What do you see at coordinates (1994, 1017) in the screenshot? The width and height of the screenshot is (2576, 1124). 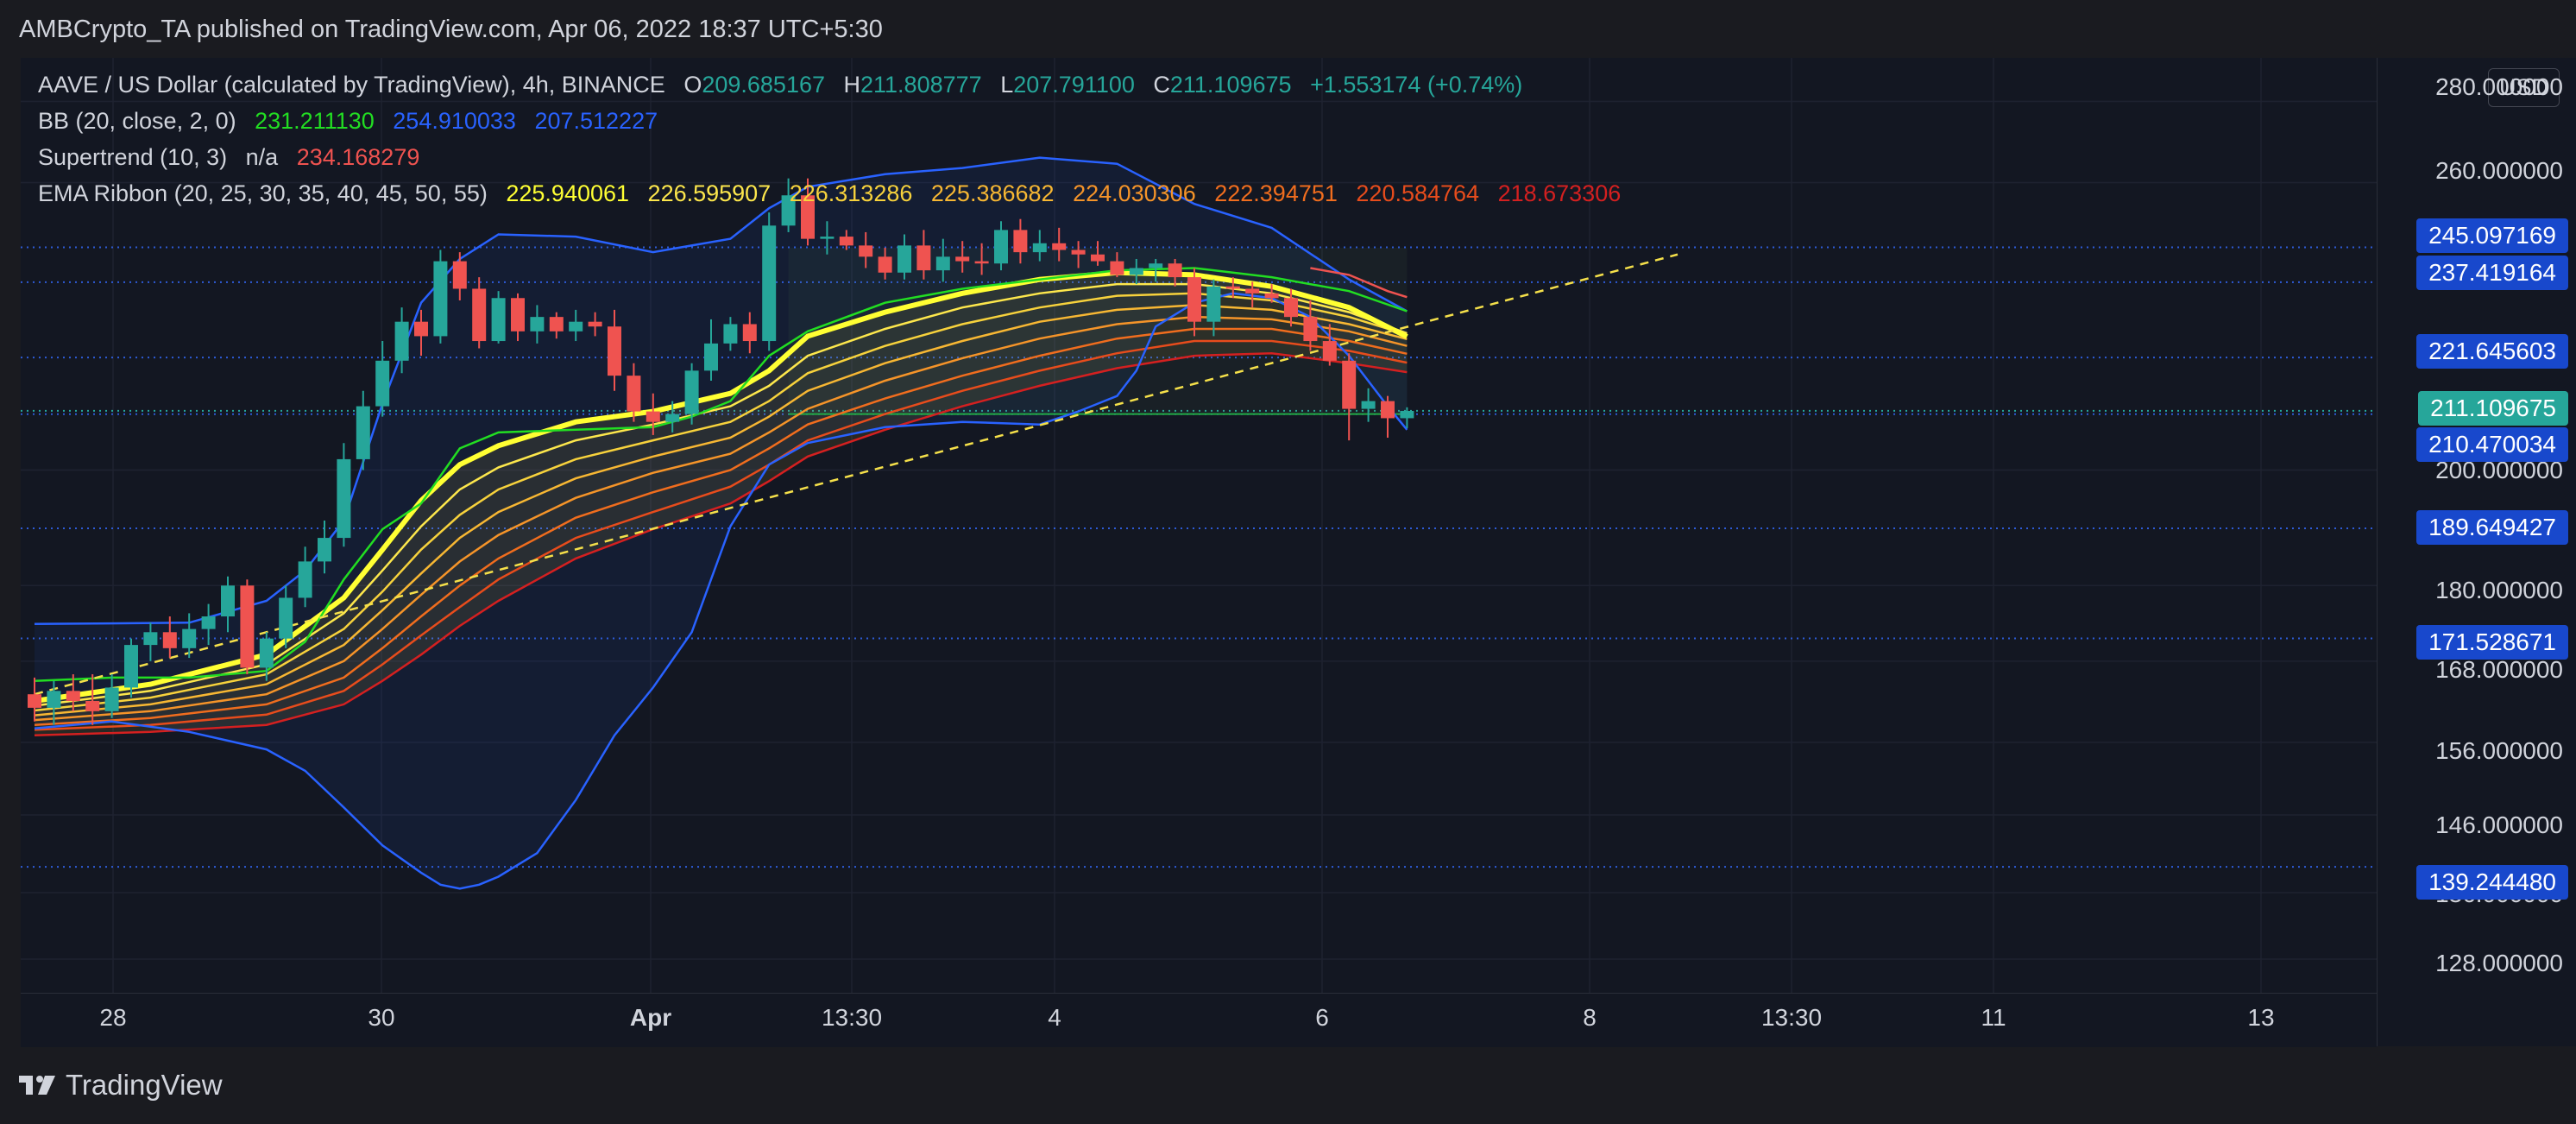 I see `time-tick: 11` at bounding box center [1994, 1017].